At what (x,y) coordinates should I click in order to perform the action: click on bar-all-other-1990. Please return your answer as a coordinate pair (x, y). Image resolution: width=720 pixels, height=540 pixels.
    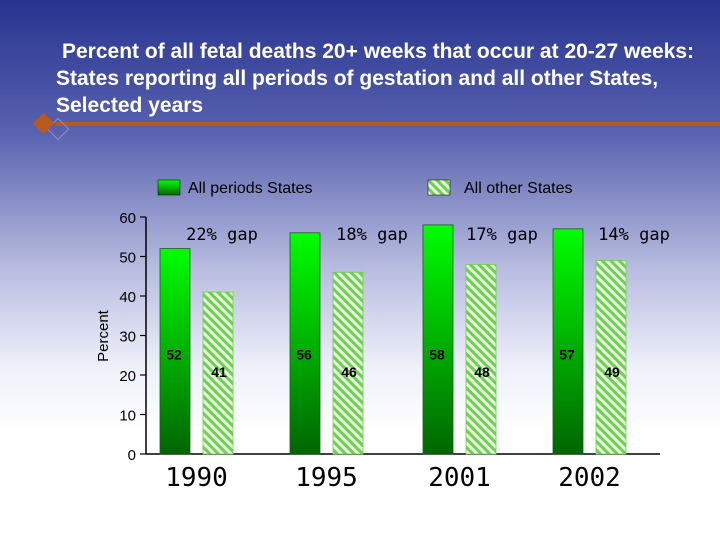
    Looking at the image, I should click on (218, 373).